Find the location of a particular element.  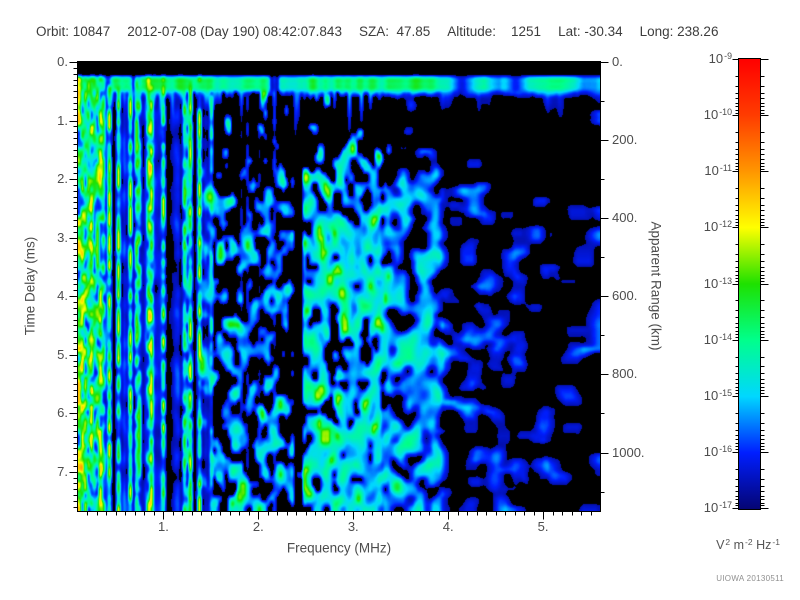

header-field: Long: 238.26 is located at coordinates (679, 31).